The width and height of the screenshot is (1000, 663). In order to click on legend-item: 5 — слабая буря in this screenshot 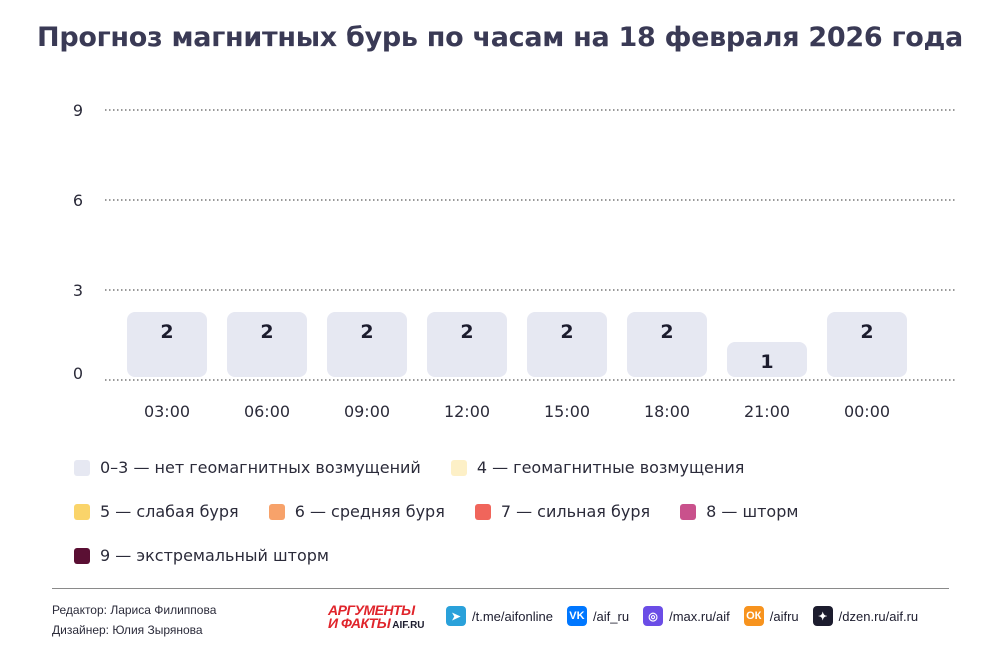, I will do `click(156, 511)`.